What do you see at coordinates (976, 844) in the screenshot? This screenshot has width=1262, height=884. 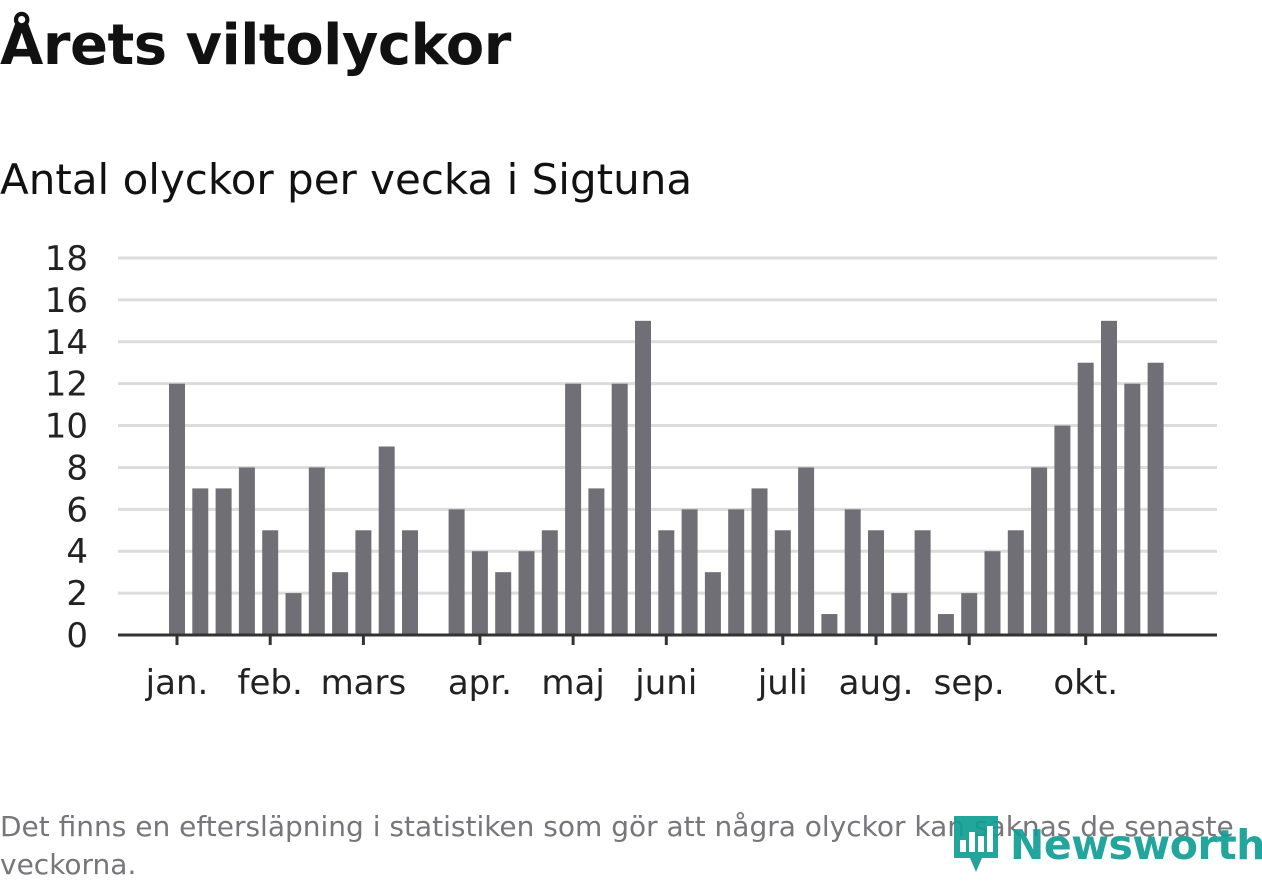 I see `newsworthy-logo-icon` at bounding box center [976, 844].